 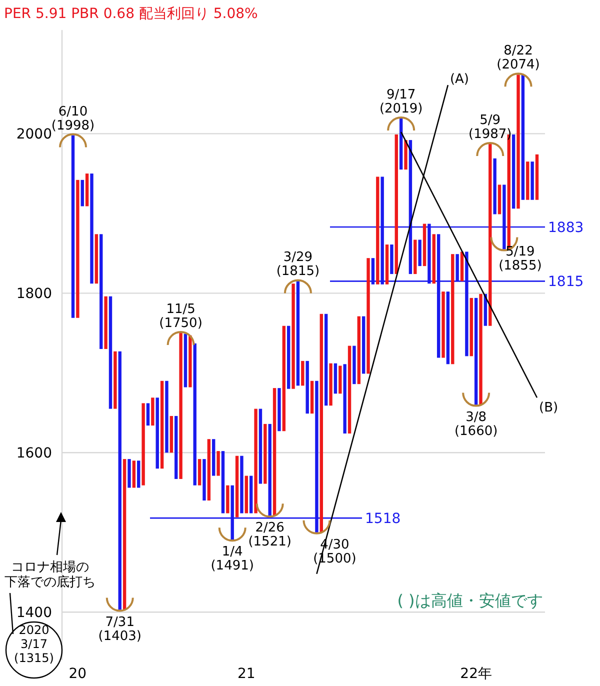 I want to click on annotation: (1315), so click(x=34, y=658).